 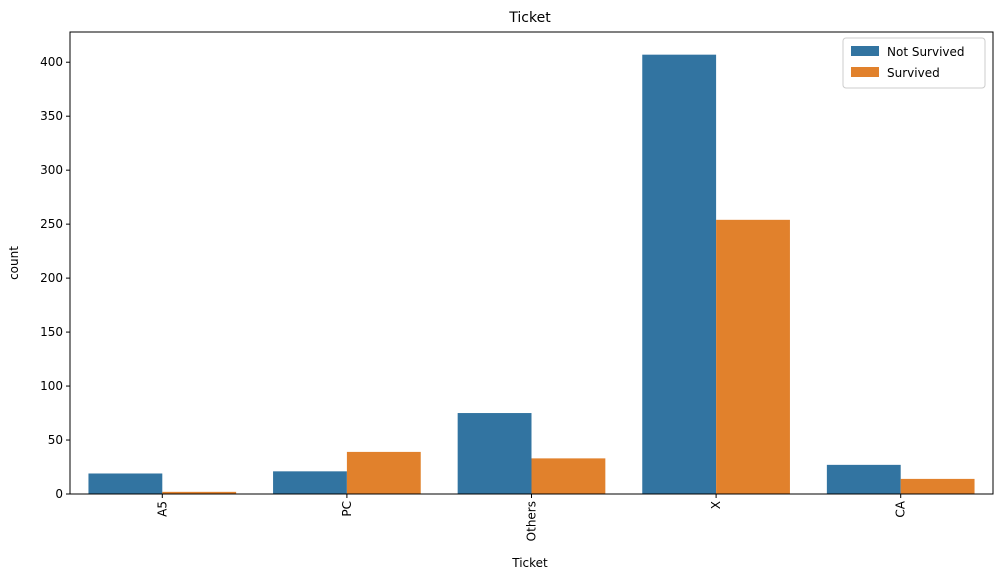 I want to click on y-tick-label: 150, so click(x=51, y=332).